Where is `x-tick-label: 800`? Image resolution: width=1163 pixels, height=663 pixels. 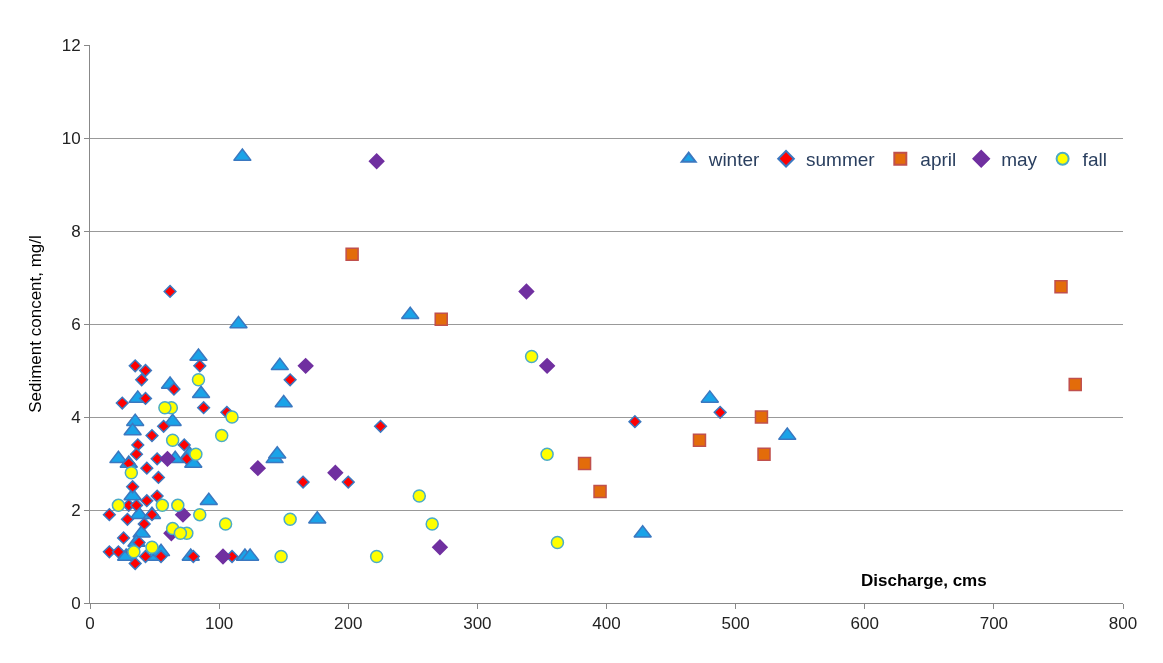
x-tick-label: 800 is located at coordinates (1123, 624).